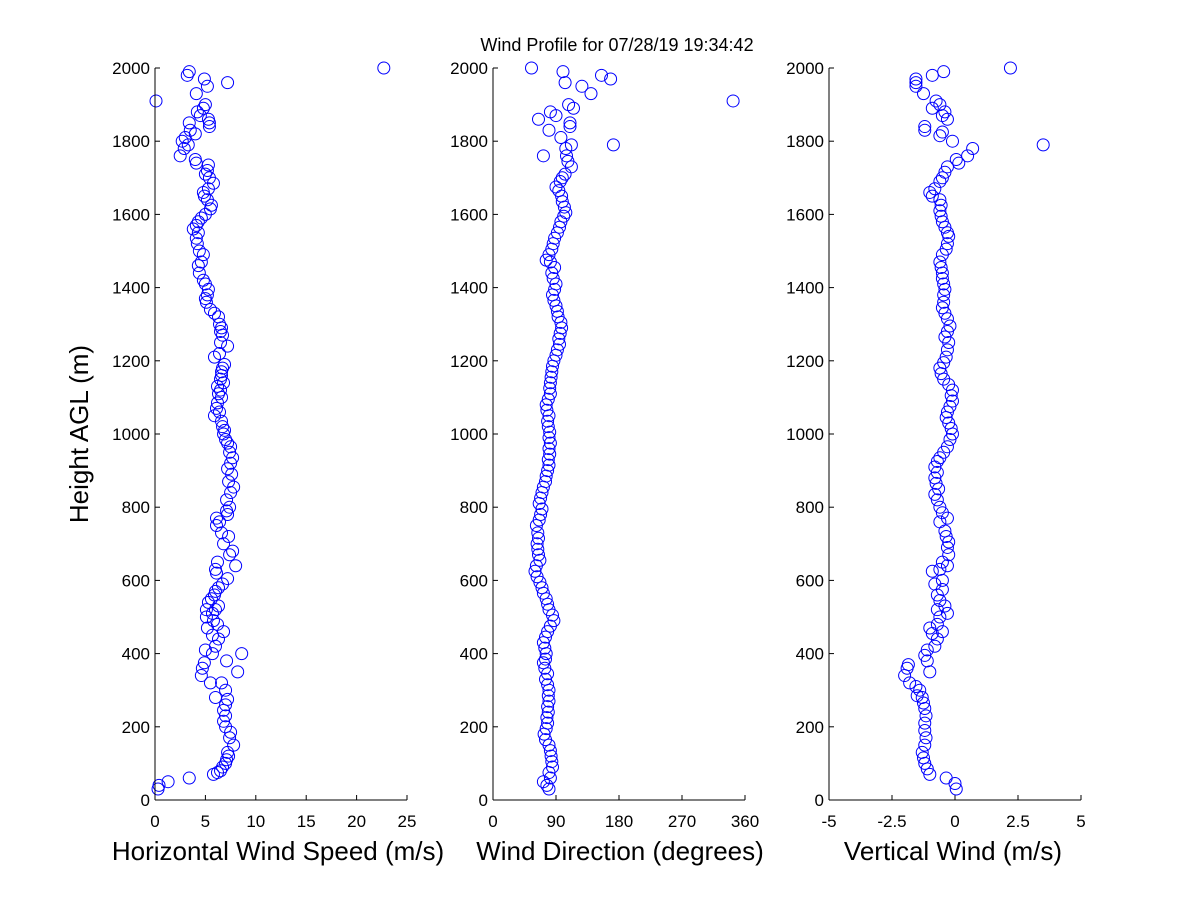 This screenshot has width=1200, height=900. What do you see at coordinates (810, 654) in the screenshot?
I see `y-tick-label: 400` at bounding box center [810, 654].